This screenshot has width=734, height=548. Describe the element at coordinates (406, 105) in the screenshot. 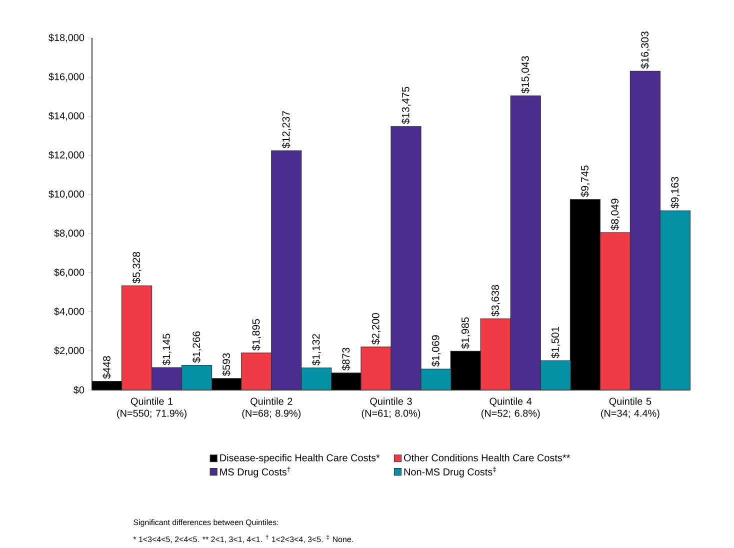

I see `data-label: $13,475` at that location.